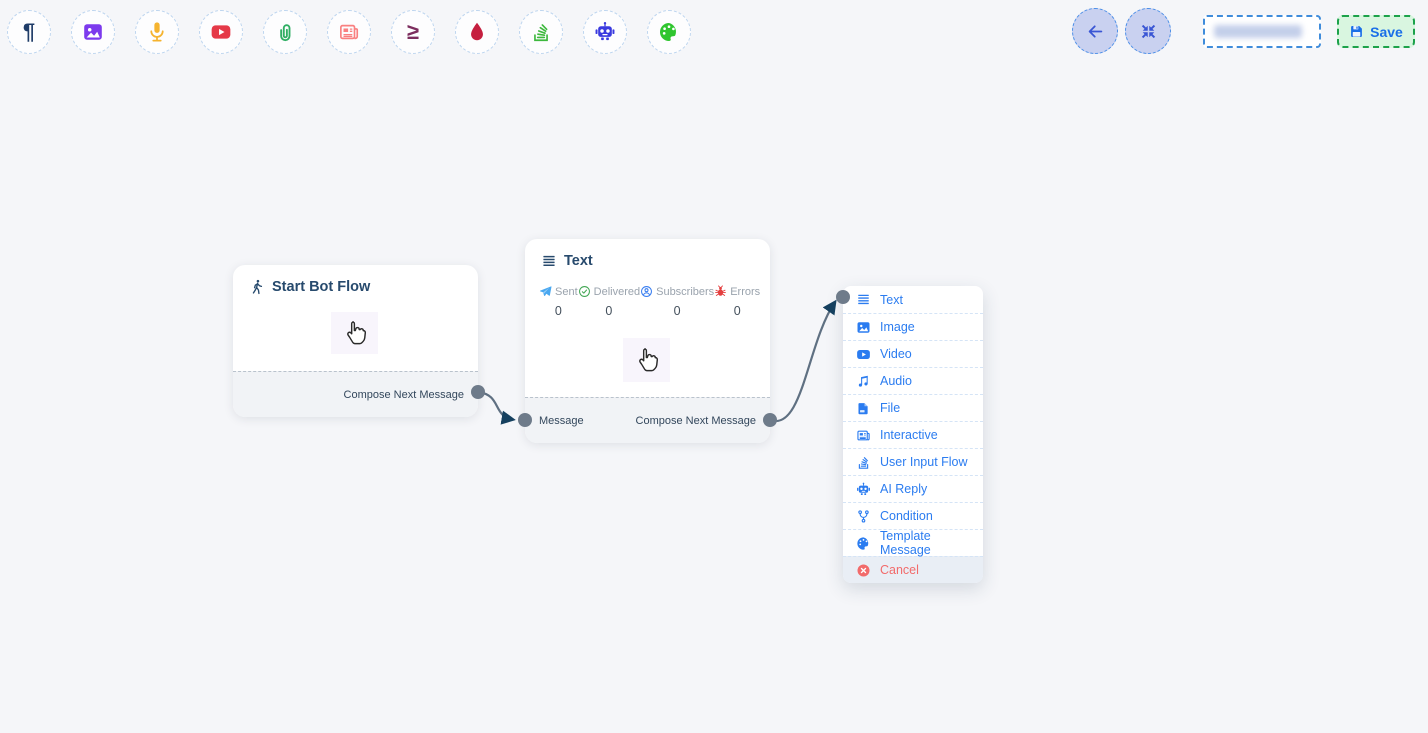 The height and width of the screenshot is (733, 1428). I want to click on menu-item-user-input-flow: User Input Flow, so click(913, 461).